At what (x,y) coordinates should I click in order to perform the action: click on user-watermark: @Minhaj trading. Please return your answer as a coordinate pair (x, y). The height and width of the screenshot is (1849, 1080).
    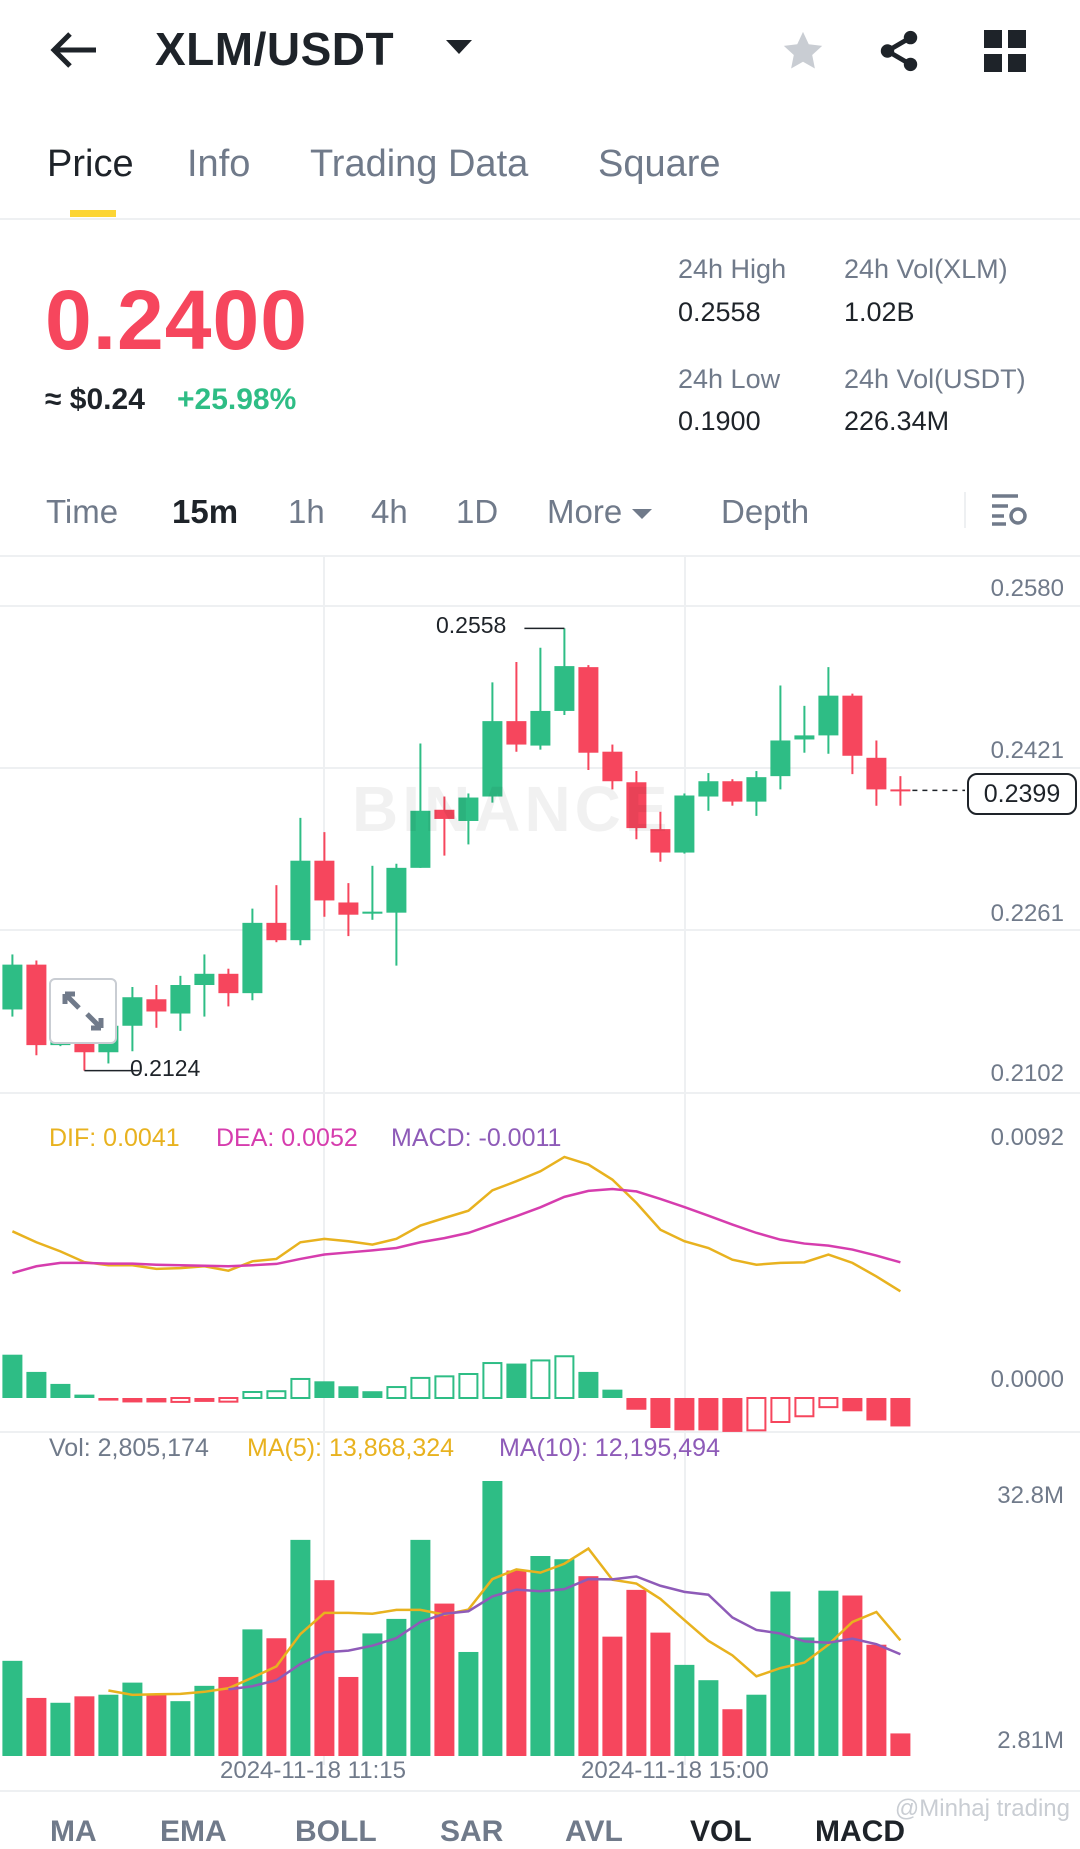
    Looking at the image, I should click on (982, 1808).